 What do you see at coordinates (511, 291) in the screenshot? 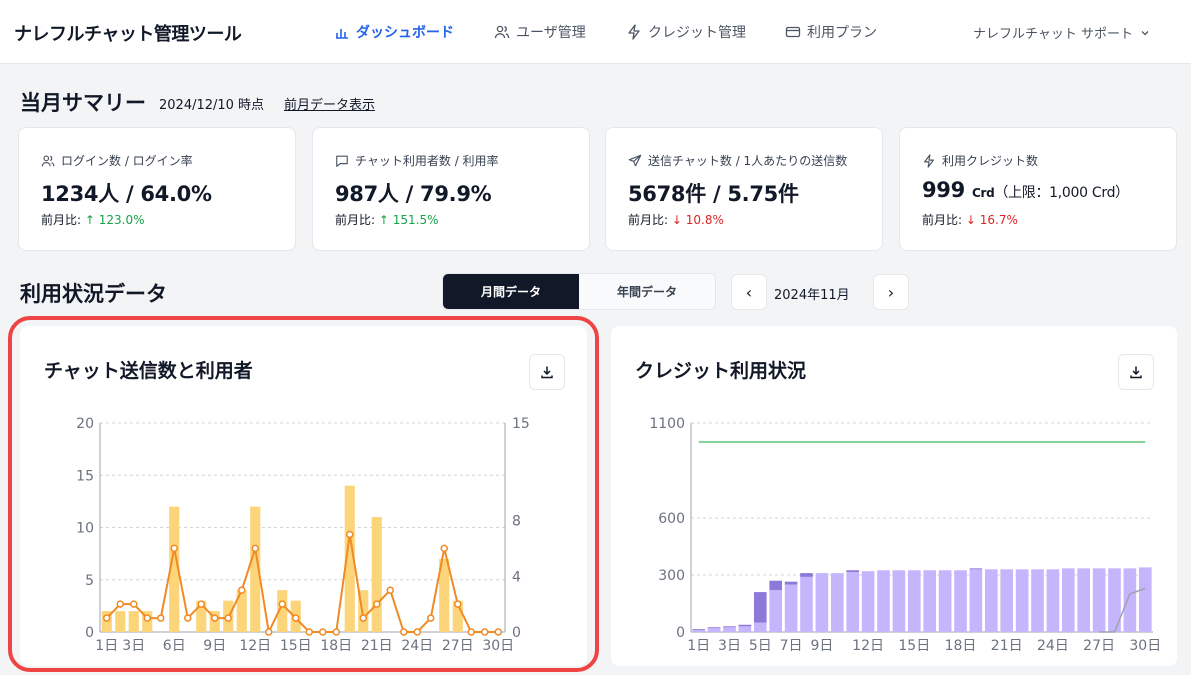
I see `tab-monthly: 月間データ` at bounding box center [511, 291].